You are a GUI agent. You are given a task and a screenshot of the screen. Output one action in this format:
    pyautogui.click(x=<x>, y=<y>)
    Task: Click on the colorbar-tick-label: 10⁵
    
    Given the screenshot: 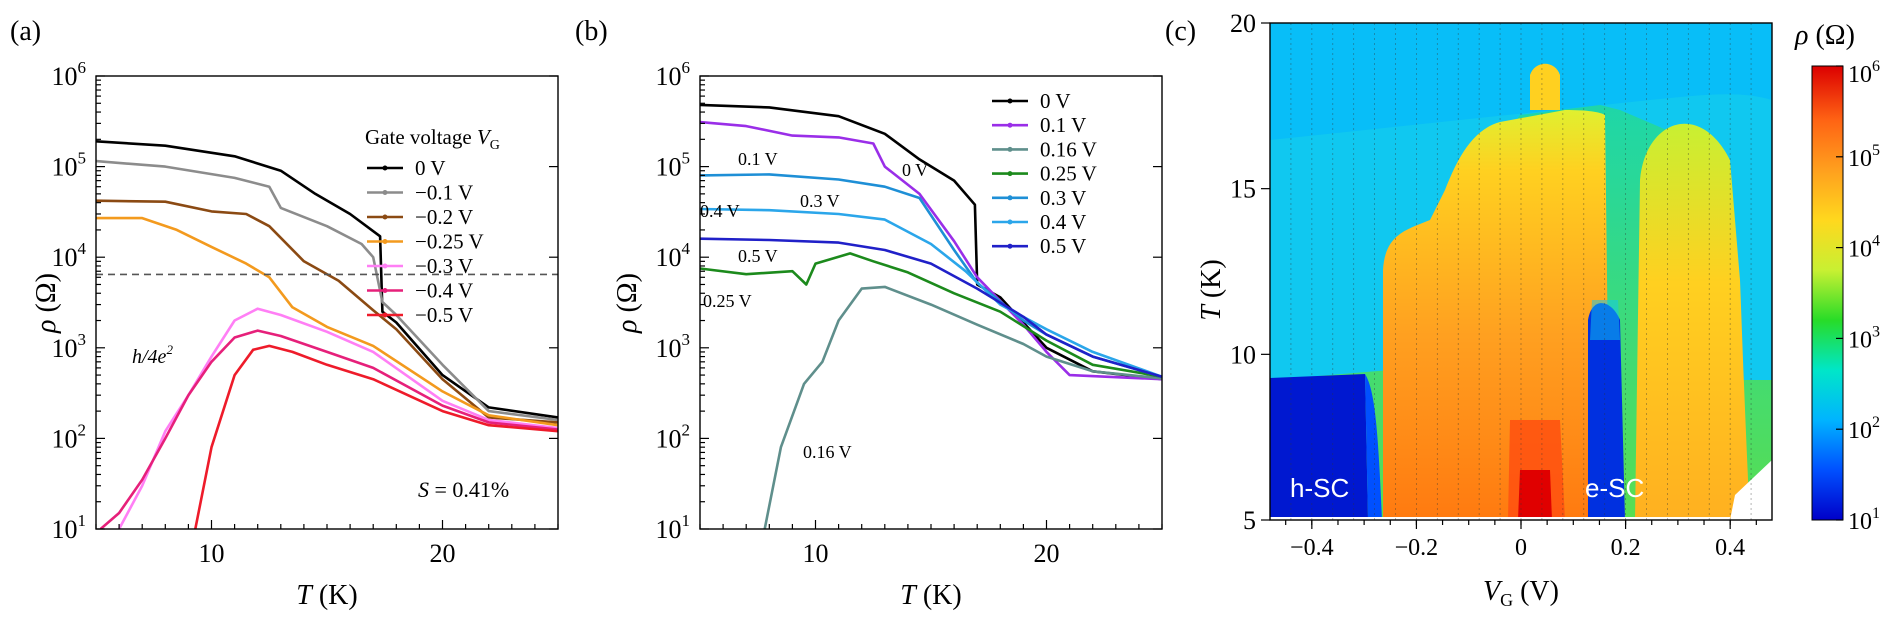 What is the action you would take?
    pyautogui.click(x=1864, y=157)
    